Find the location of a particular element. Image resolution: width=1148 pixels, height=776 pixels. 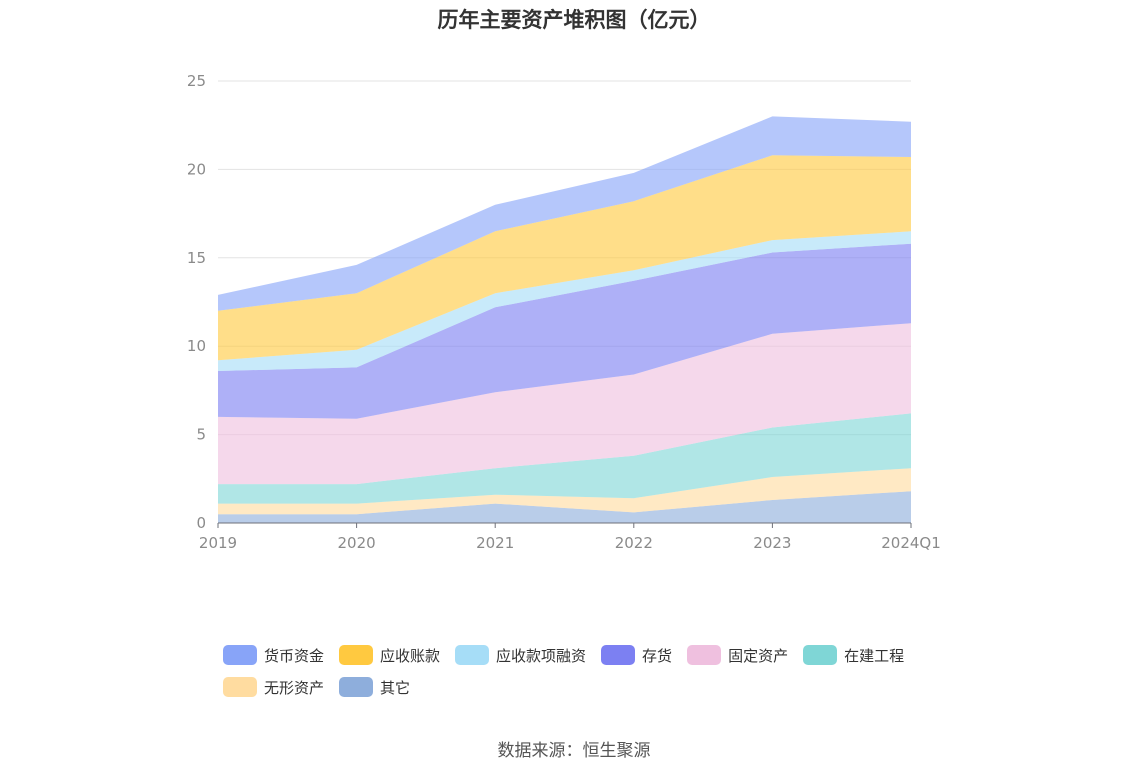

x-tick-label: 2020 is located at coordinates (357, 543).